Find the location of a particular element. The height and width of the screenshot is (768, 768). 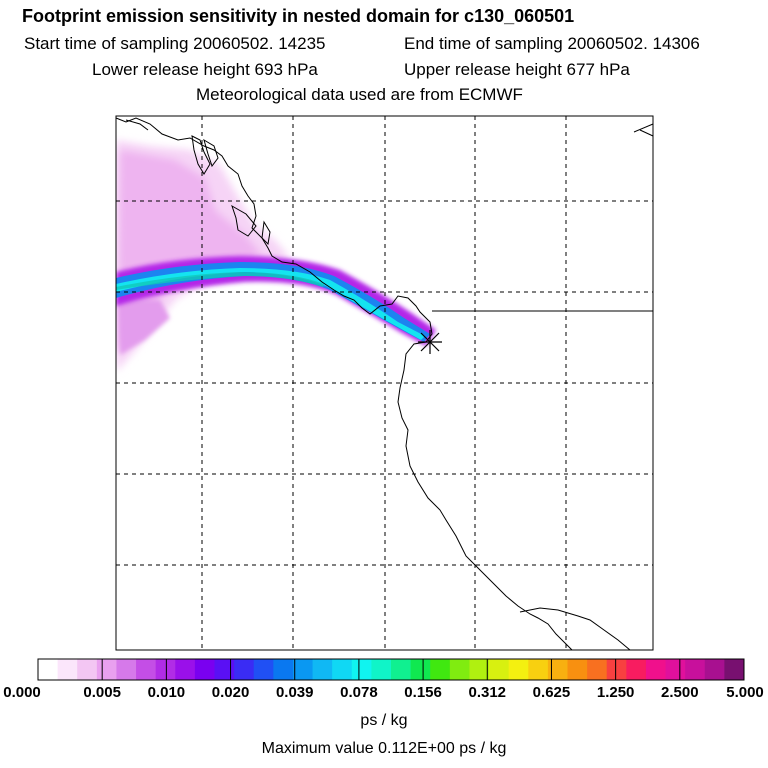

colorbar-tick-label: 5.000 is located at coordinates (745, 692).